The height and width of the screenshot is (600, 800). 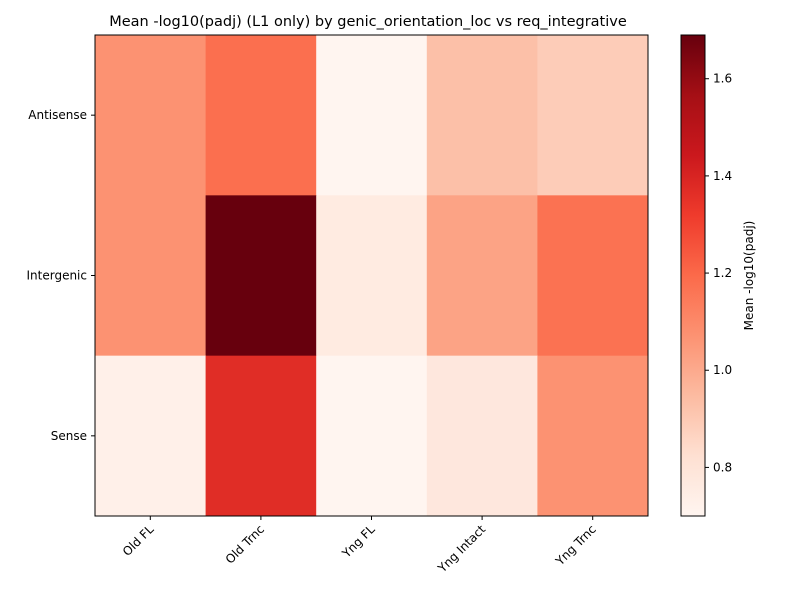 What do you see at coordinates (575, 545) in the screenshot?
I see `x-tick-label: Yng Trnc` at bounding box center [575, 545].